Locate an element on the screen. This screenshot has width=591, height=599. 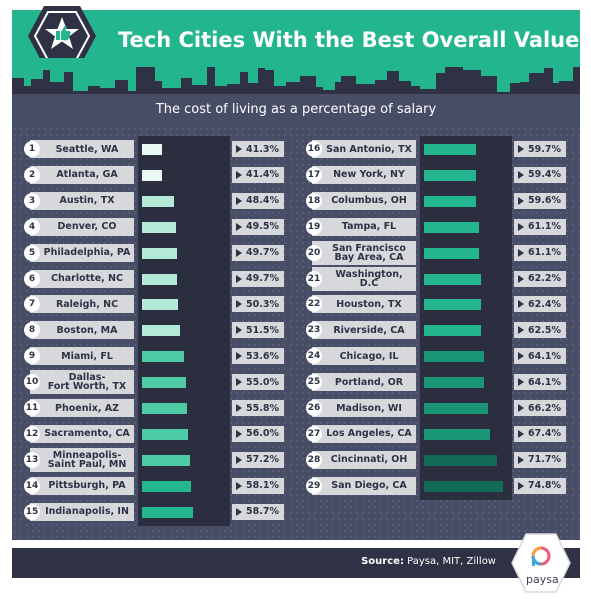
rank-badge: 23 is located at coordinates (314, 330).